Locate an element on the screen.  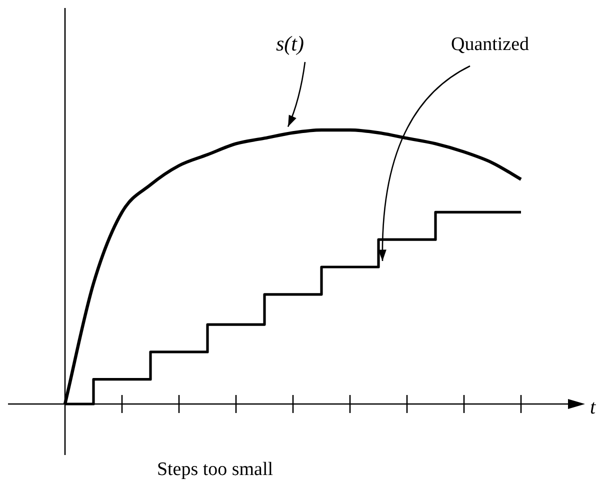
text: s(t) is located at coordinates (290, 44).